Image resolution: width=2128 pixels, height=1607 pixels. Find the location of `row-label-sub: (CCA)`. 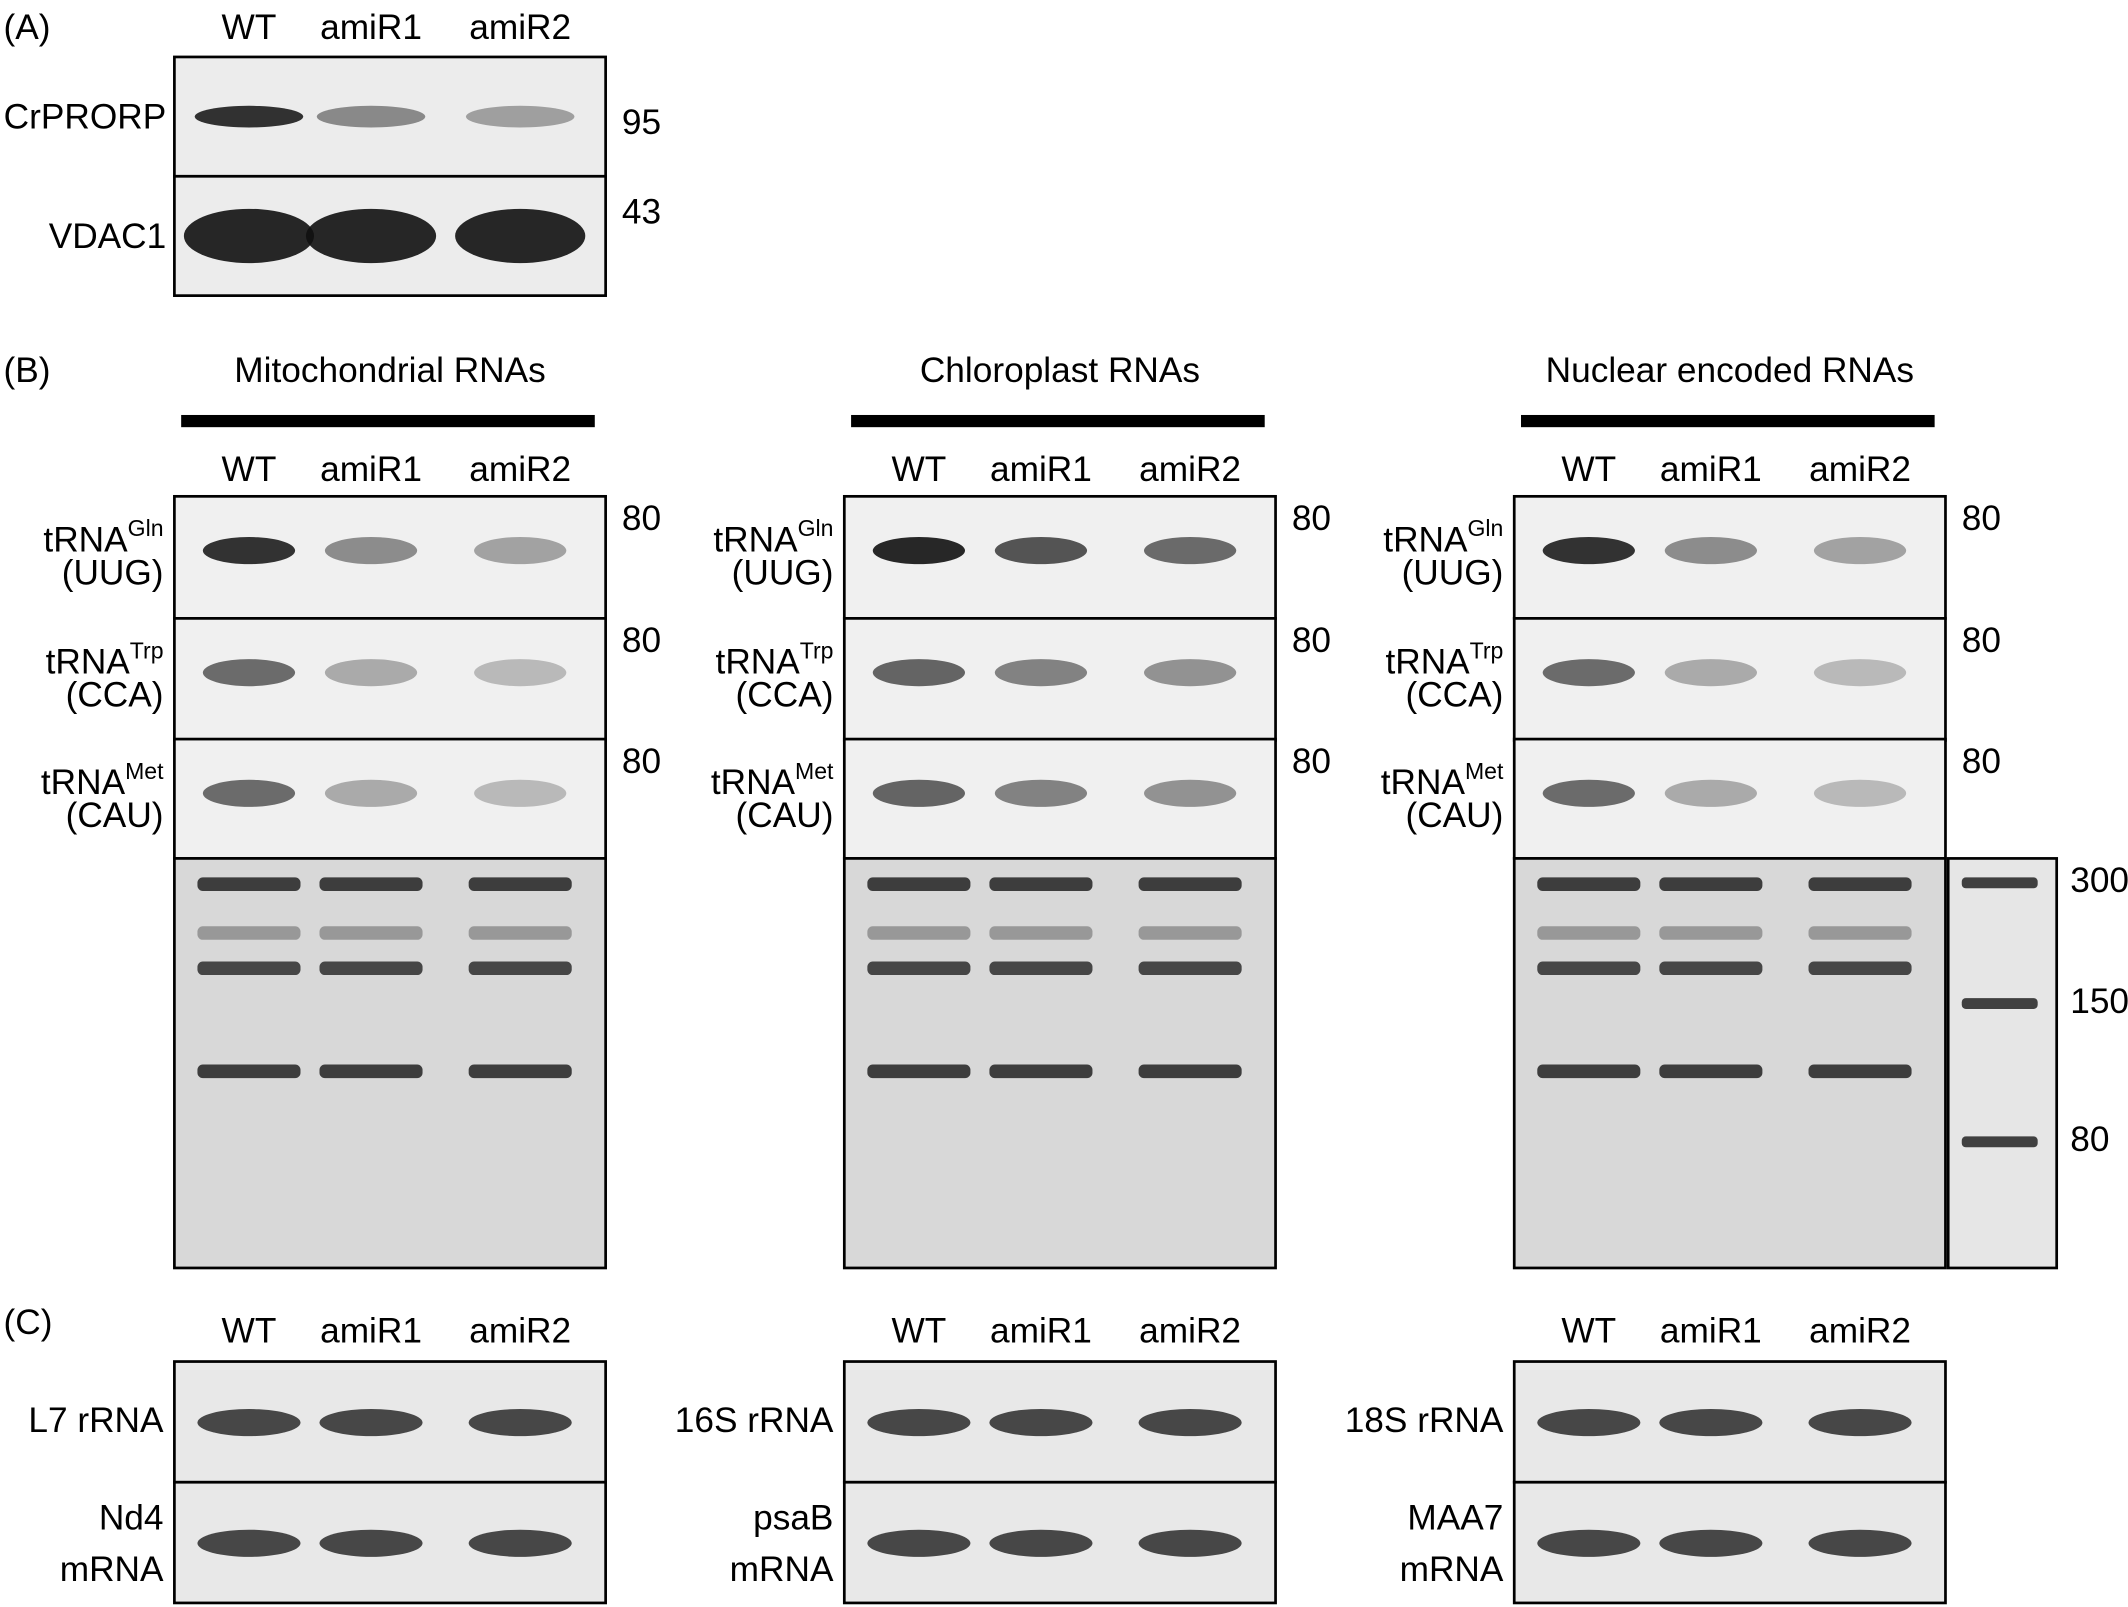

row-label-sub: (CCA) is located at coordinates (115, 694).